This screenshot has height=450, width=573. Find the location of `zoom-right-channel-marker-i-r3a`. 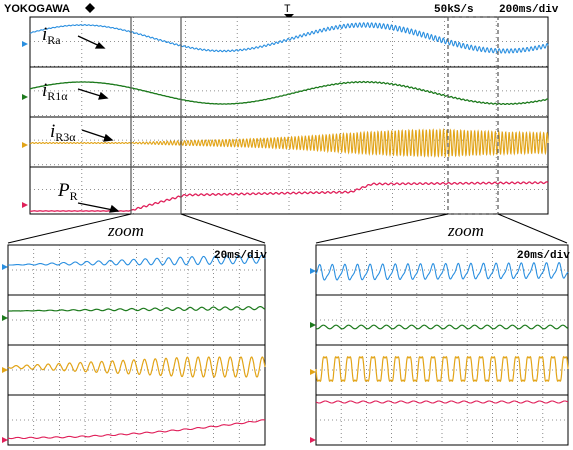

zoom-right-channel-marker-i-r3a is located at coordinates (313, 372).